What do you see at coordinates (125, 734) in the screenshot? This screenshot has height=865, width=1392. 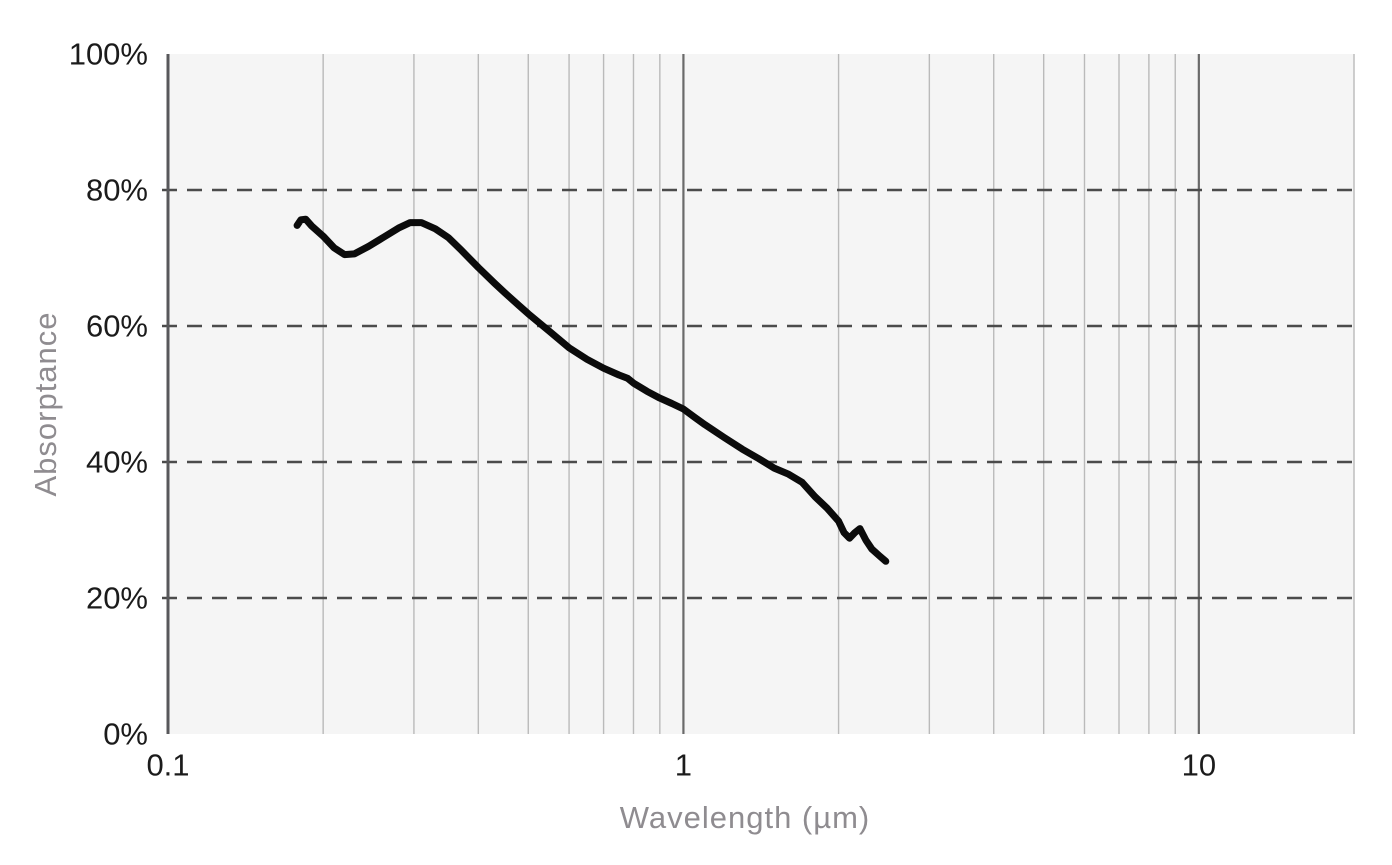 I see `y-tick-label-0%: 0%` at bounding box center [125, 734].